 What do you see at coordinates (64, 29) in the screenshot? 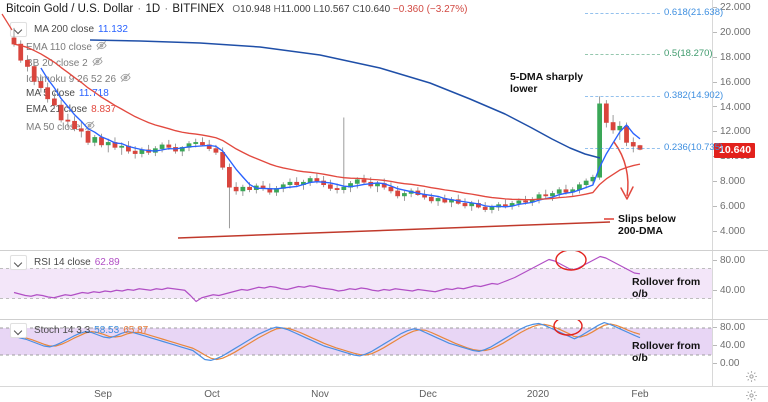
I see `indicator-name: MA 200 close` at bounding box center [64, 29].